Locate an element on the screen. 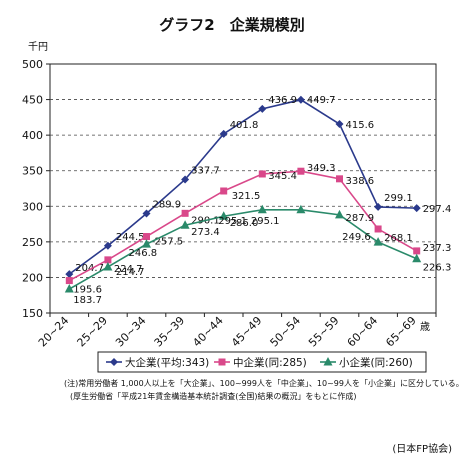 This screenshot has height=470, width=464. x-tick-label: 25~29 is located at coordinates (93, 332).